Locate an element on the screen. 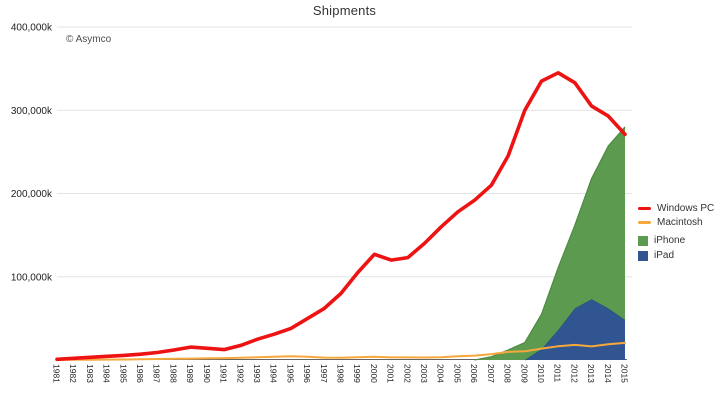 The height and width of the screenshot is (405, 720). legend-item-windows-pc: Windows PC is located at coordinates (676, 208).